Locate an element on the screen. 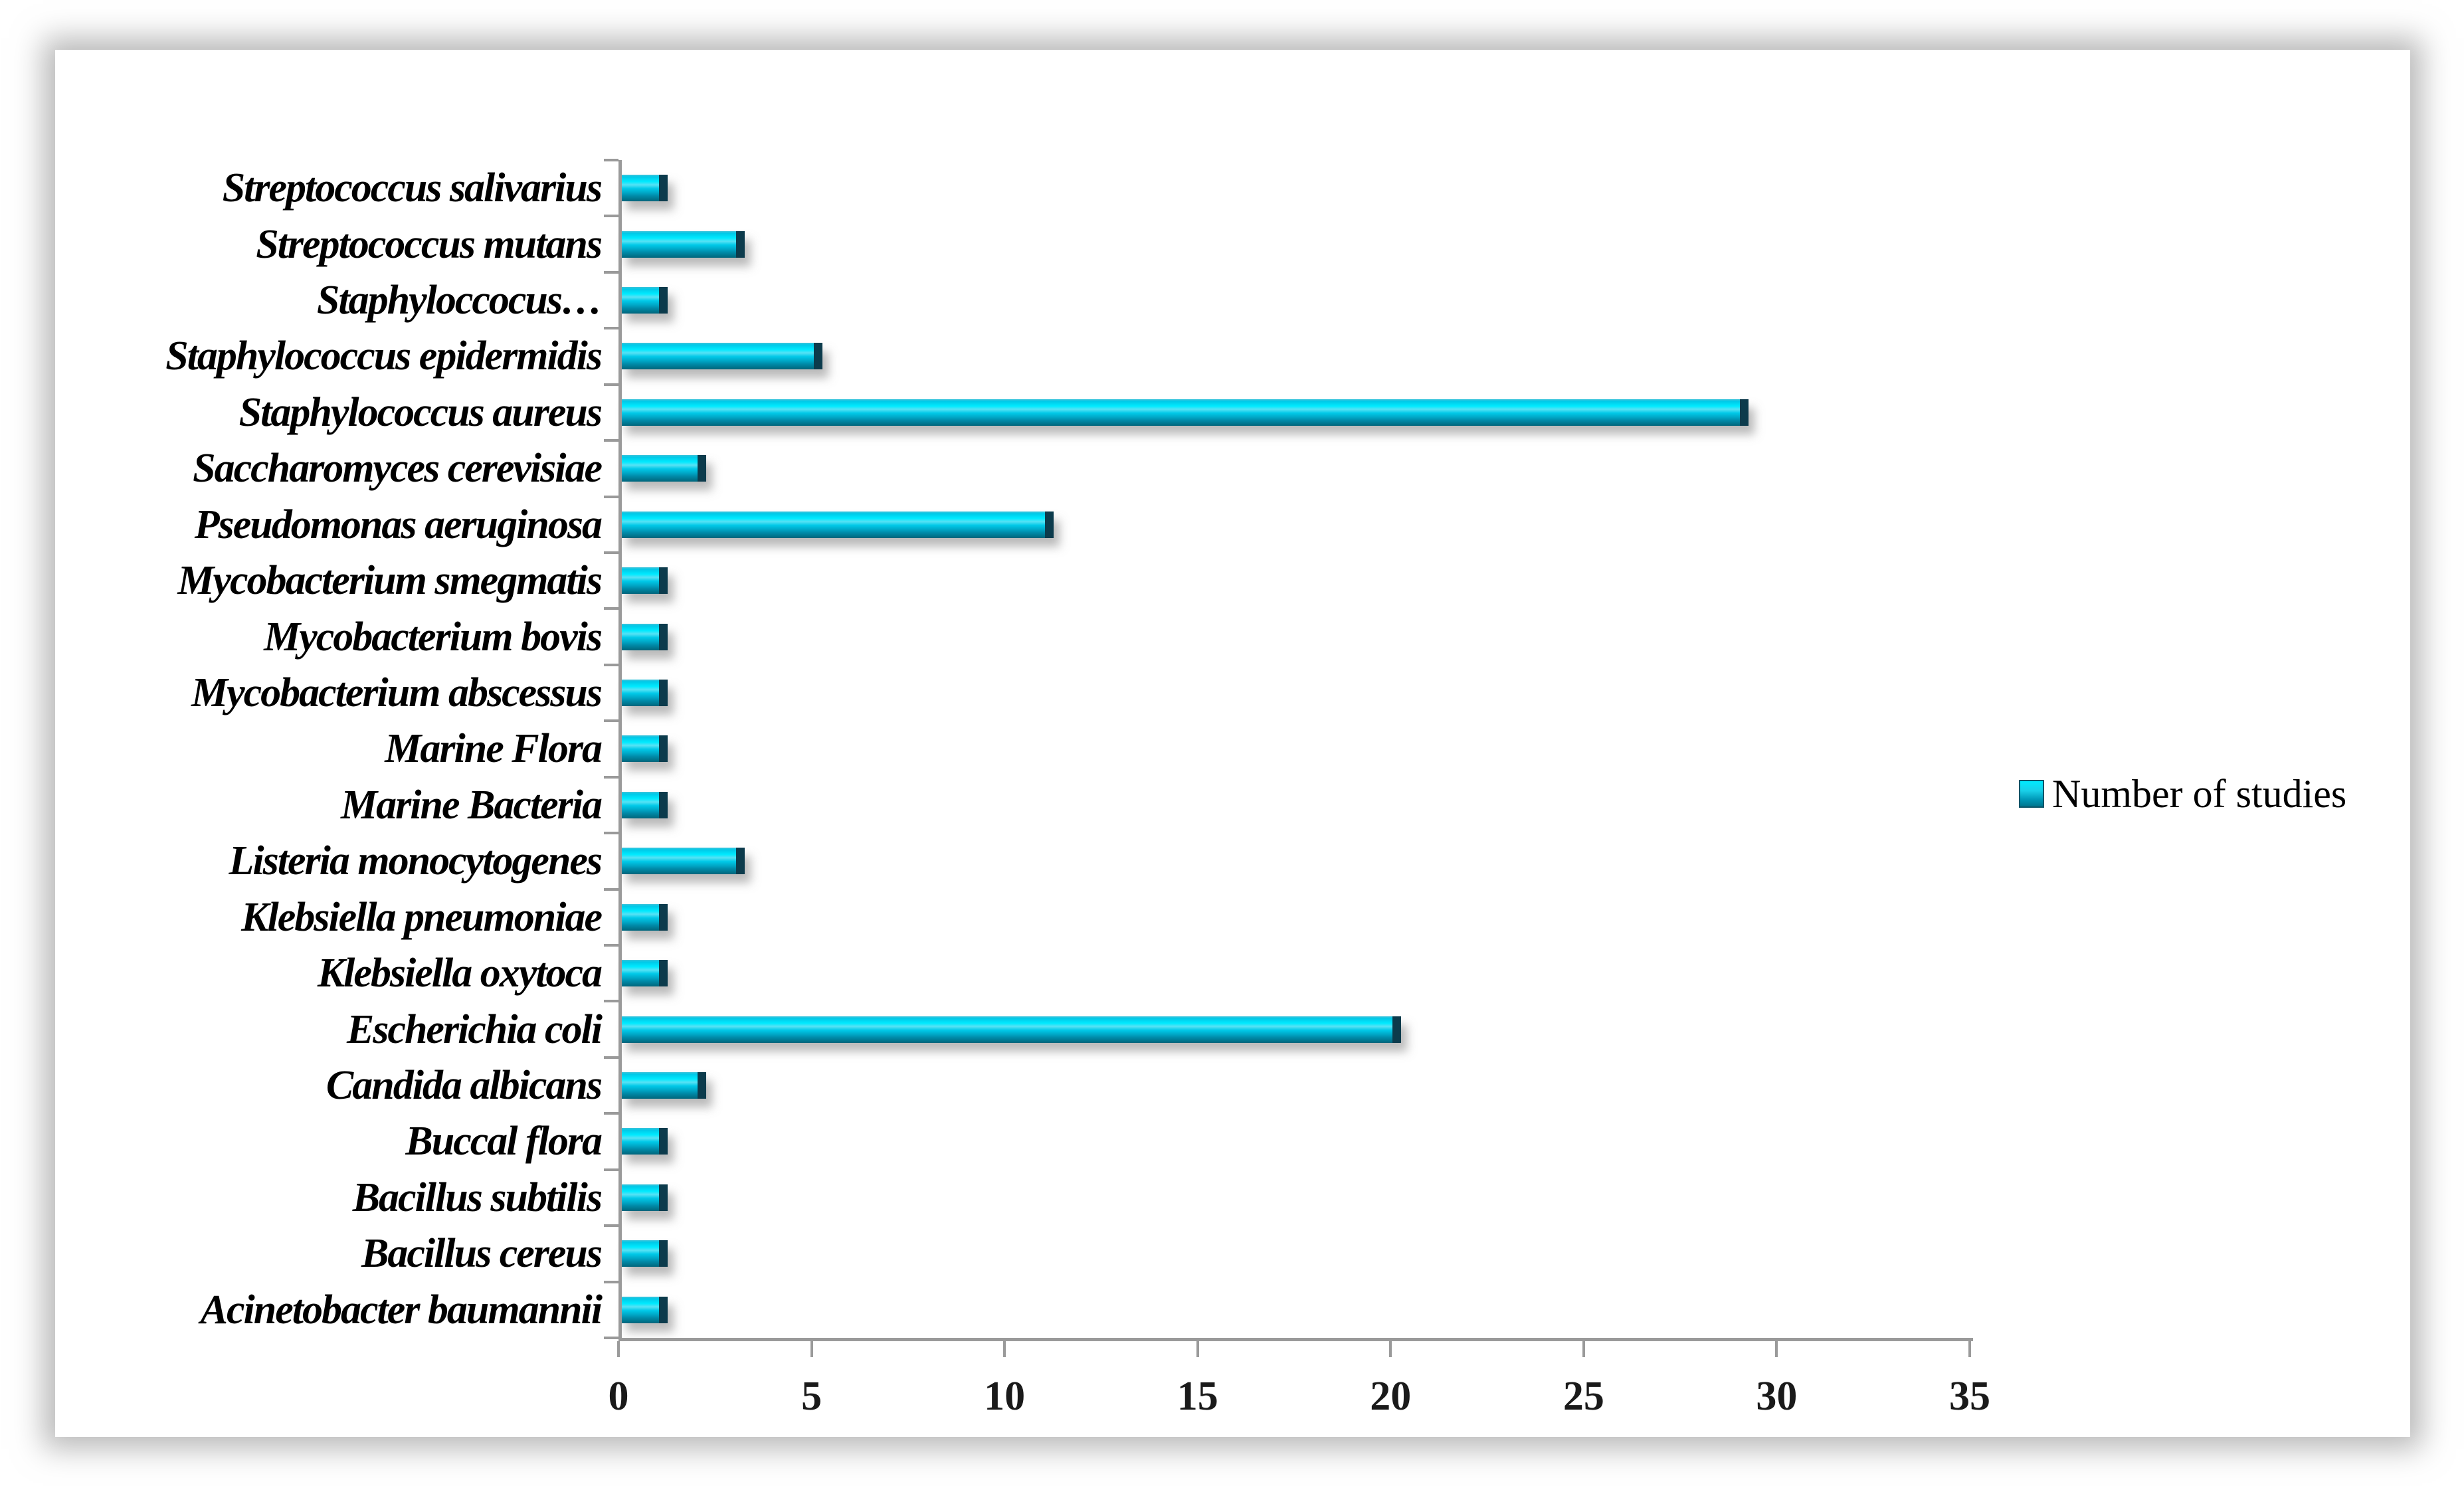 The width and height of the screenshot is (2464, 1486). chart-row: Staphylococcus epidermidis is located at coordinates (1012, 356).